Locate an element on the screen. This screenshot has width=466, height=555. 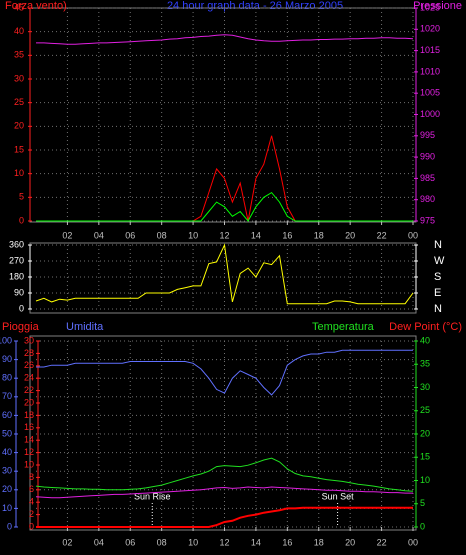
axis-title: Pressione is located at coordinates (437, 6).